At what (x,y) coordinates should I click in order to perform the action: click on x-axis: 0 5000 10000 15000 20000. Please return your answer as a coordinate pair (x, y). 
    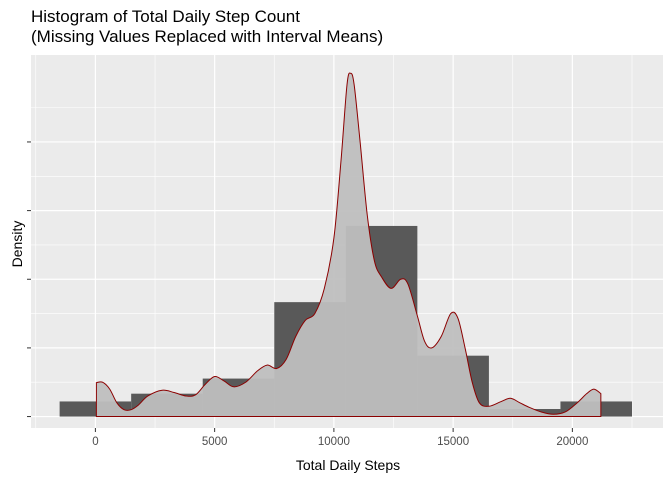
    Looking at the image, I should click on (340, 438).